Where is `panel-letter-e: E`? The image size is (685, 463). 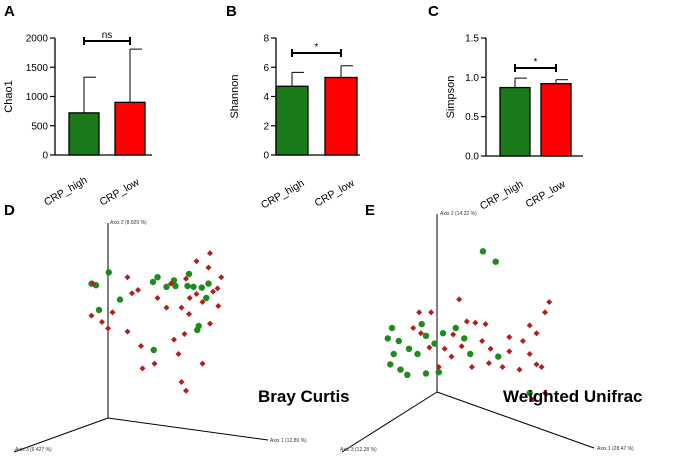 panel-letter-e: E is located at coordinates (370, 210).